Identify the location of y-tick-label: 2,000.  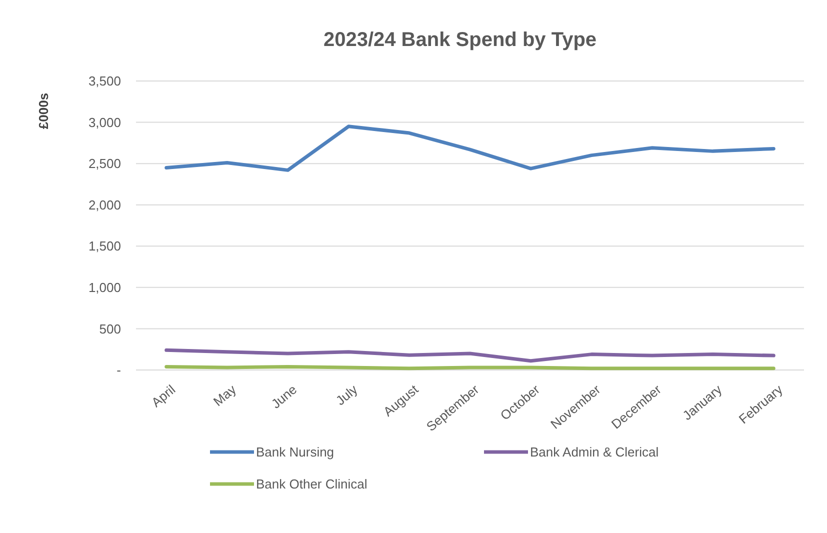
(104, 204).